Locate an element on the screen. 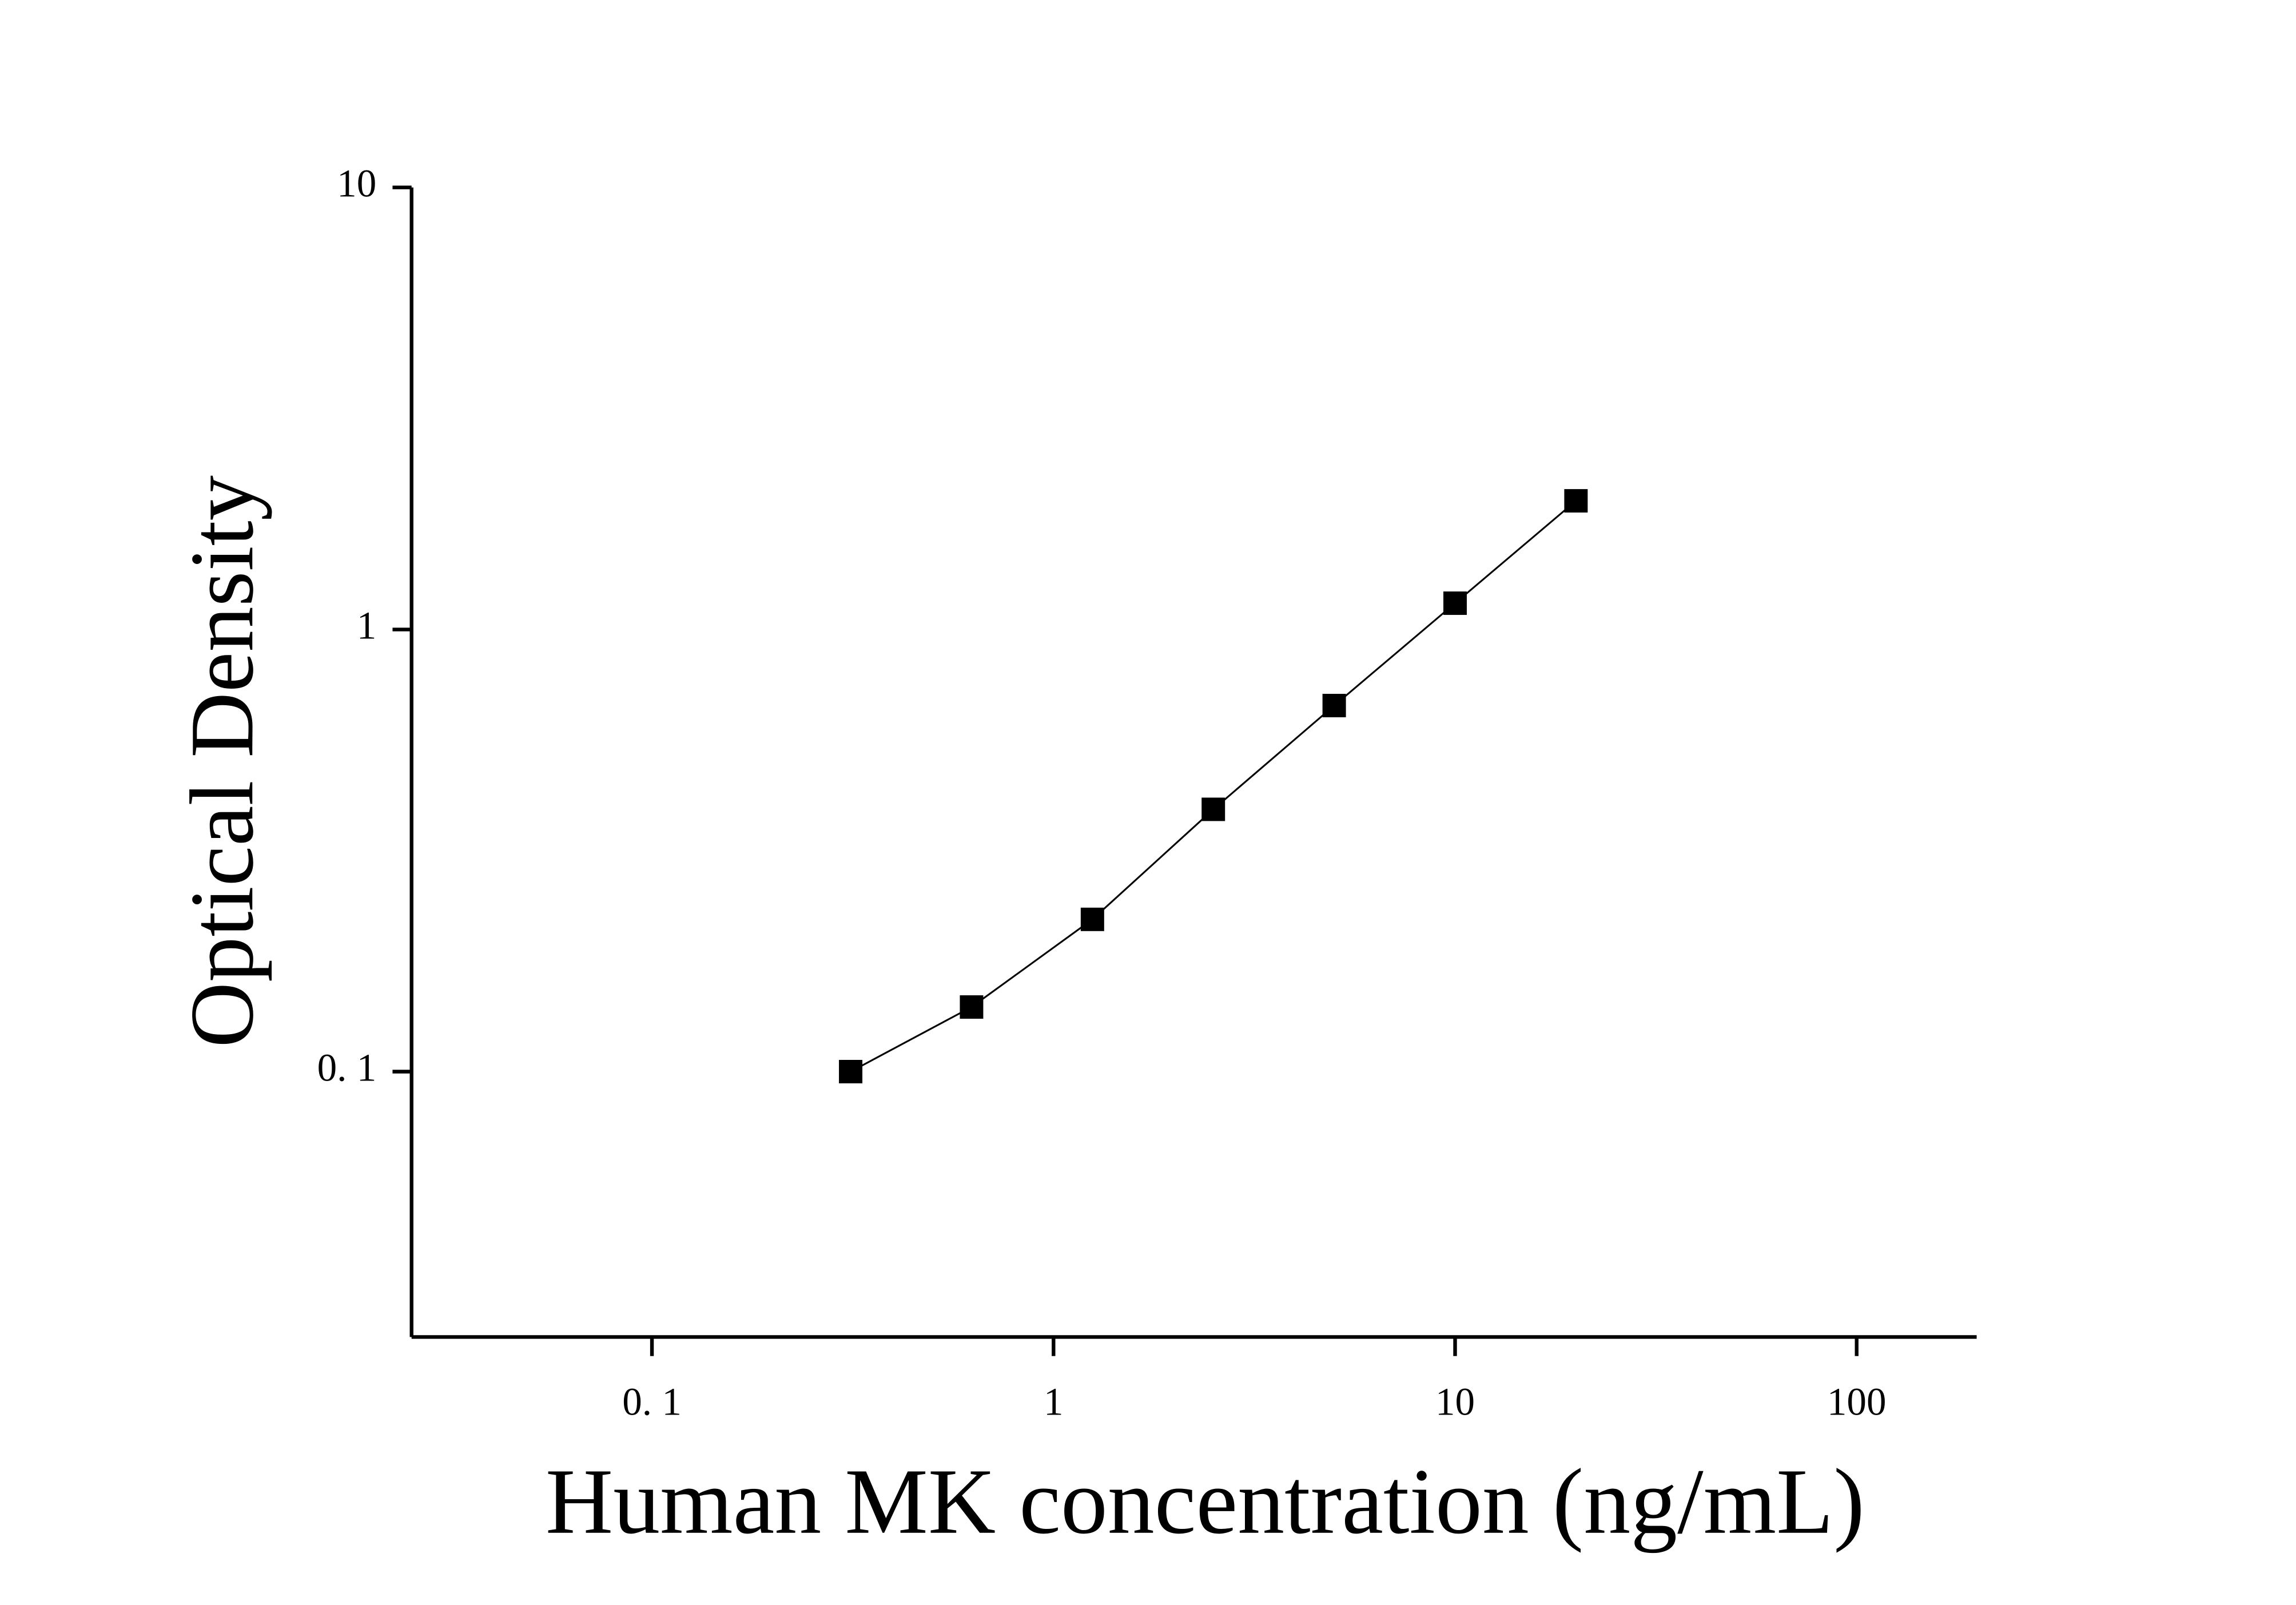  x-tick-label: 100 is located at coordinates (1857, 1402).